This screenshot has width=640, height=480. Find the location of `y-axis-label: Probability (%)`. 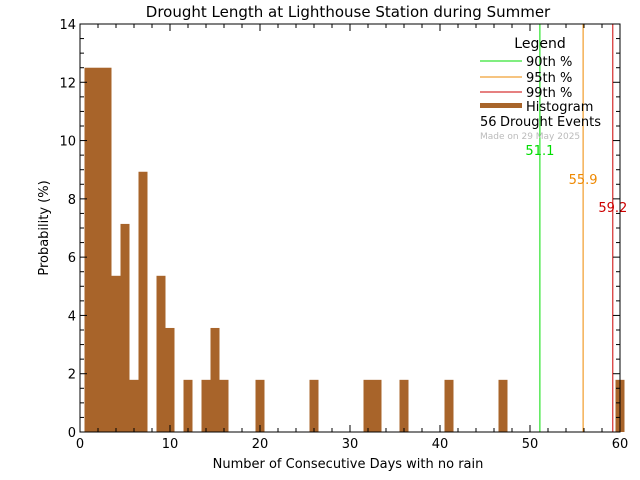

y-axis-label: Probability (%) is located at coordinates (44, 227).